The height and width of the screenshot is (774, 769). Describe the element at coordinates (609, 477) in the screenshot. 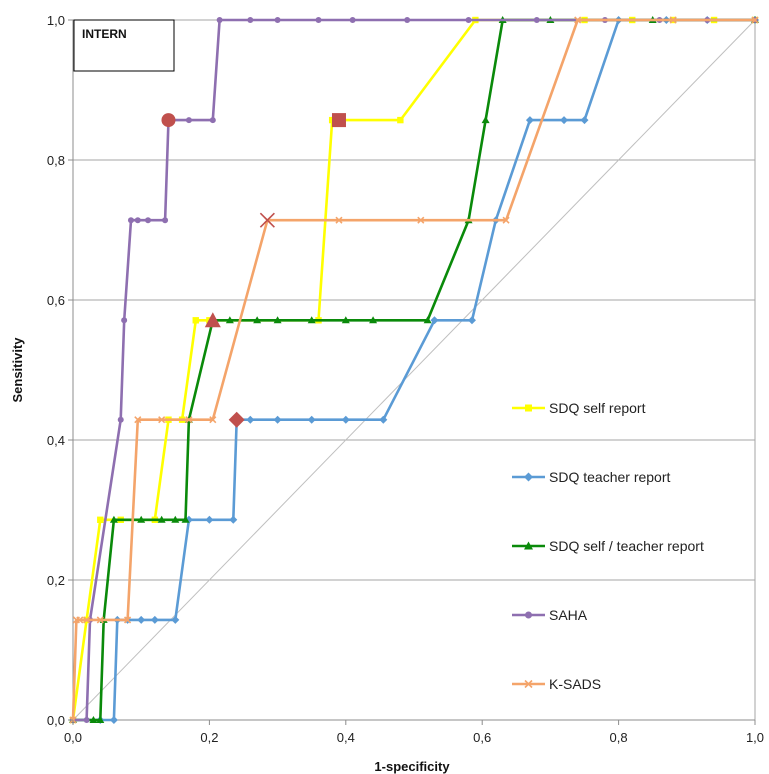

I see `legend-label: SDQ teacher report` at that location.